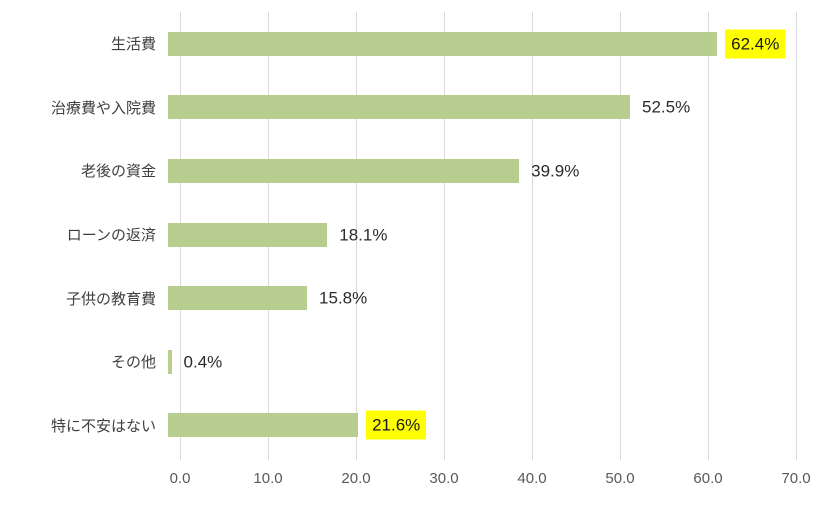 The width and height of the screenshot is (840, 526). Describe the element at coordinates (476, 425) in the screenshot. I see `bar-track: 21.6%` at that location.